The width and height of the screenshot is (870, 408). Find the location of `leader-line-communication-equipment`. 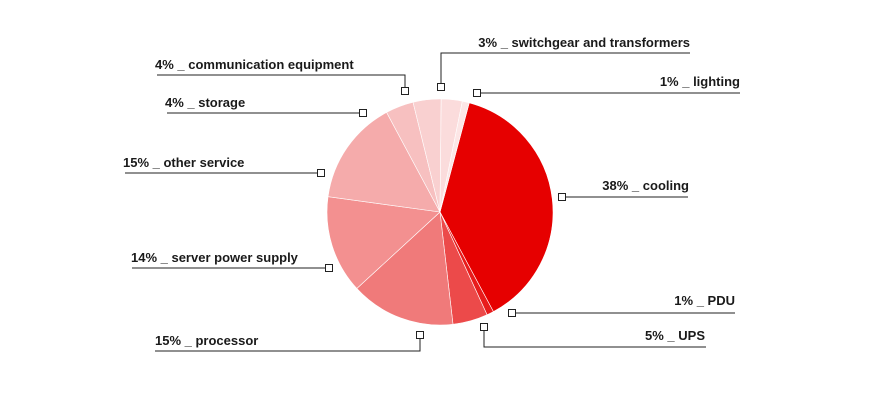

leader-line-communication-equipment is located at coordinates (281, 82).